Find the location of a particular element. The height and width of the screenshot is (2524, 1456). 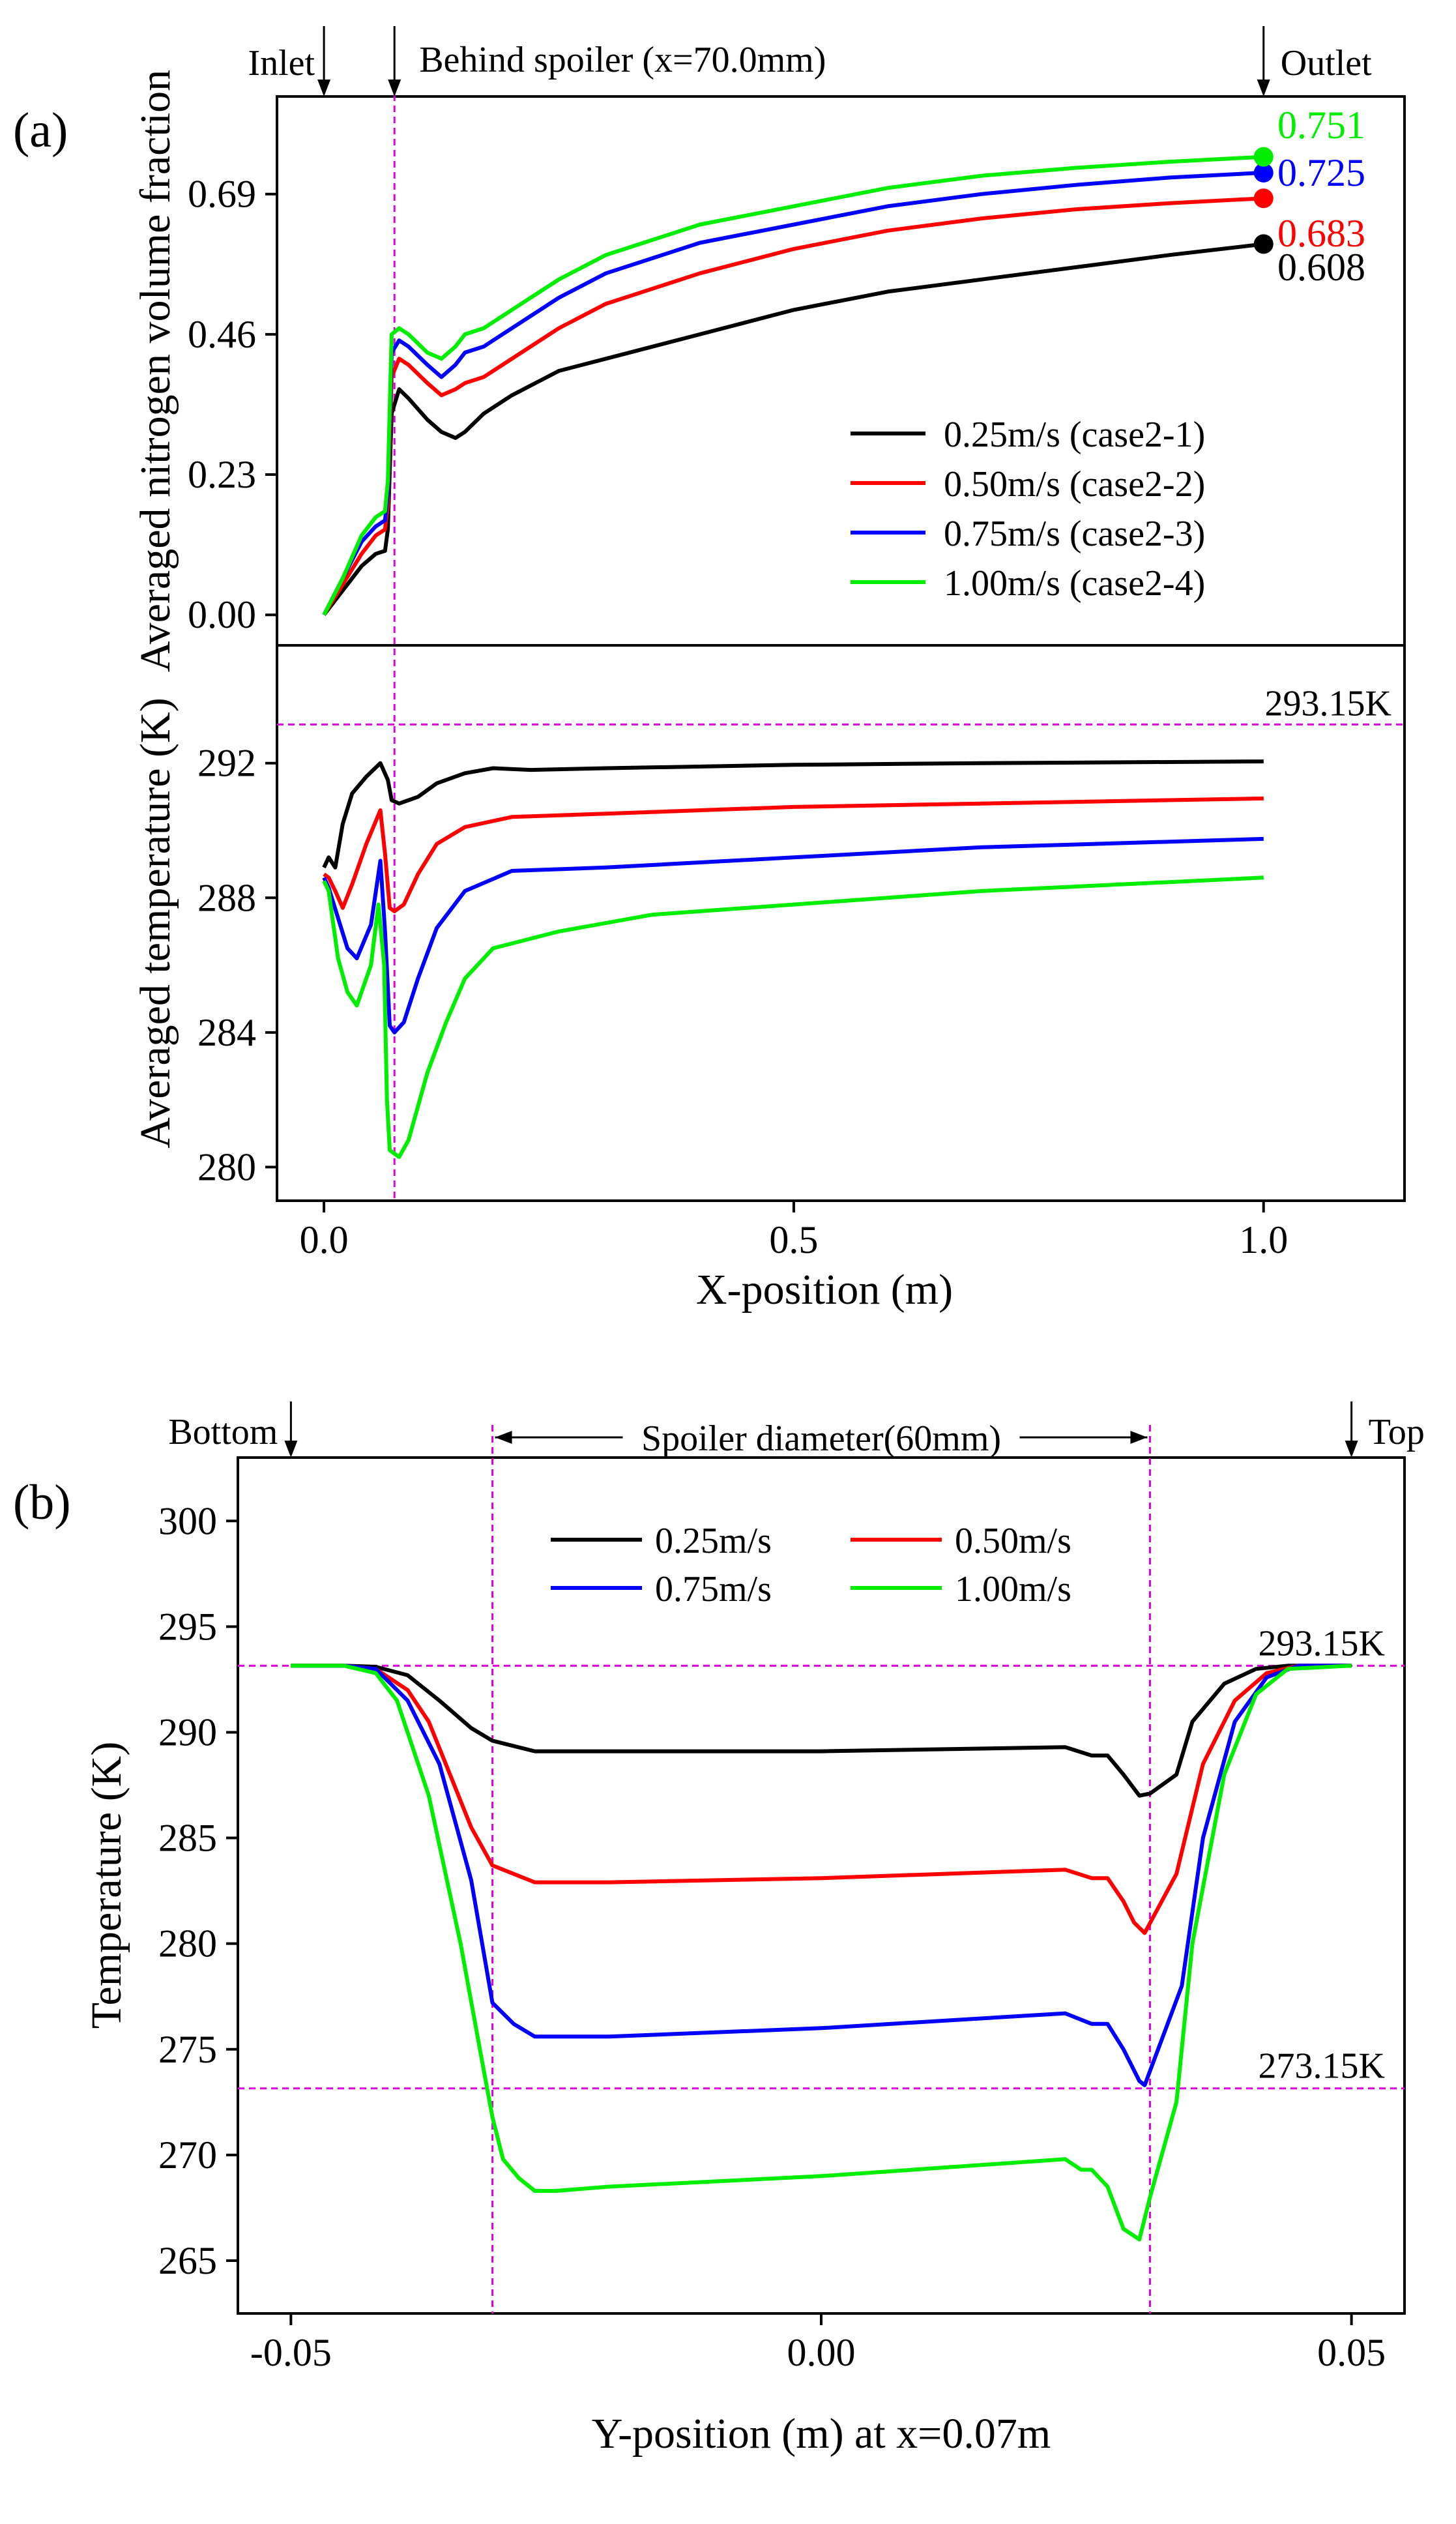

x-tick-label: 0.00 is located at coordinates (822, 2352).